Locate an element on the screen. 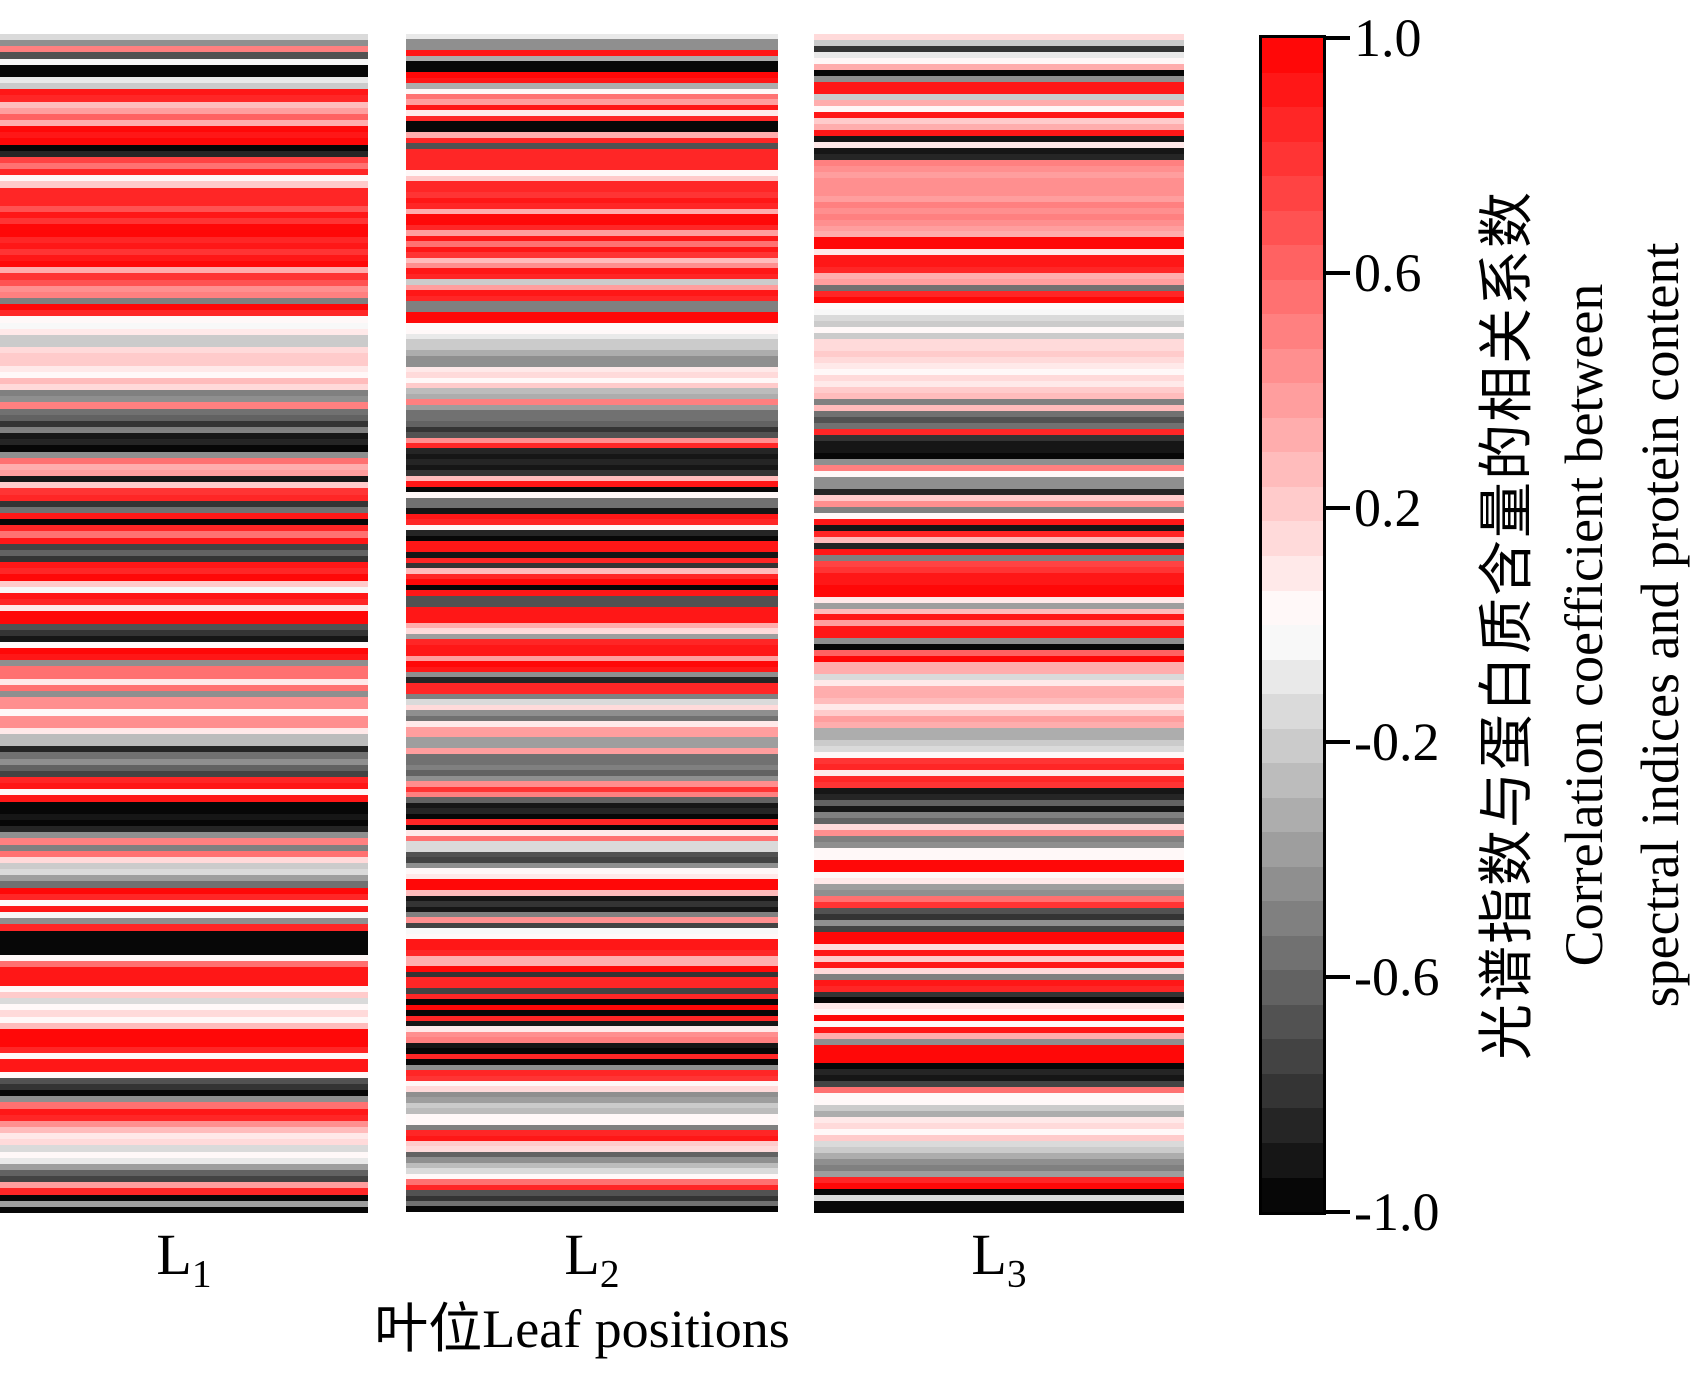  colorbar-label-chinese: 光谱指数与蛋白质含量的相关系数 is located at coordinates (1508, 625).